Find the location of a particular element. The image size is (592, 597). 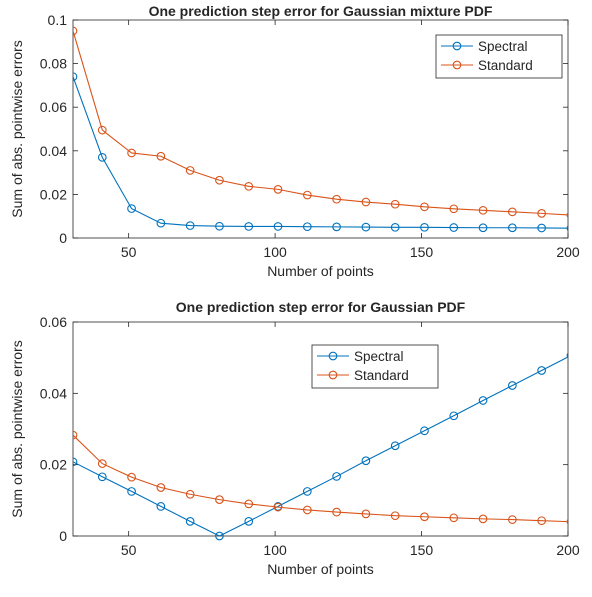

chart2-ytick-label: 0.04 is located at coordinates (53, 393).